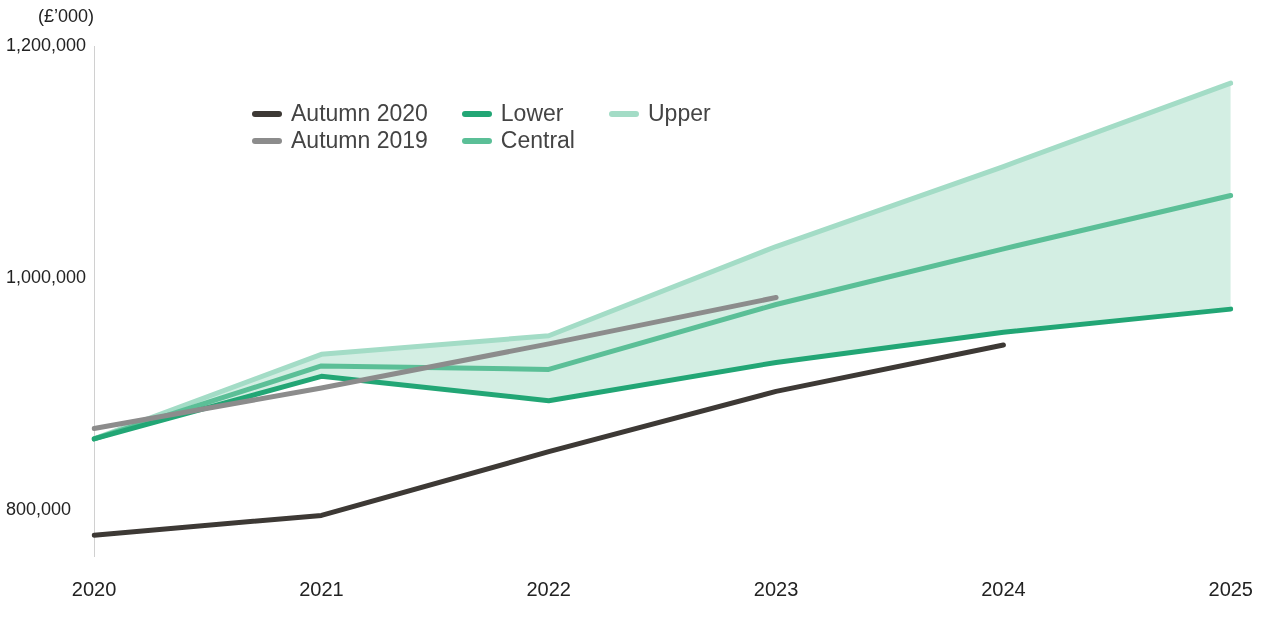 The width and height of the screenshot is (1275, 626). Describe the element at coordinates (359, 113) in the screenshot. I see `legend-label: Autumn 2020` at that location.